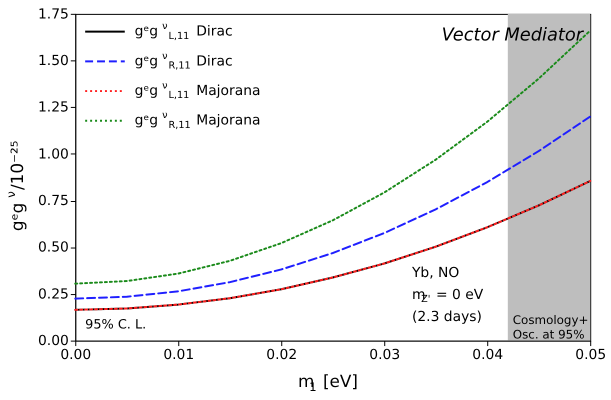 This screenshot has height=400, width=611. What do you see at coordinates (53, 108) in the screenshot?
I see `y-tick-label: 1.25` at bounding box center [53, 108].